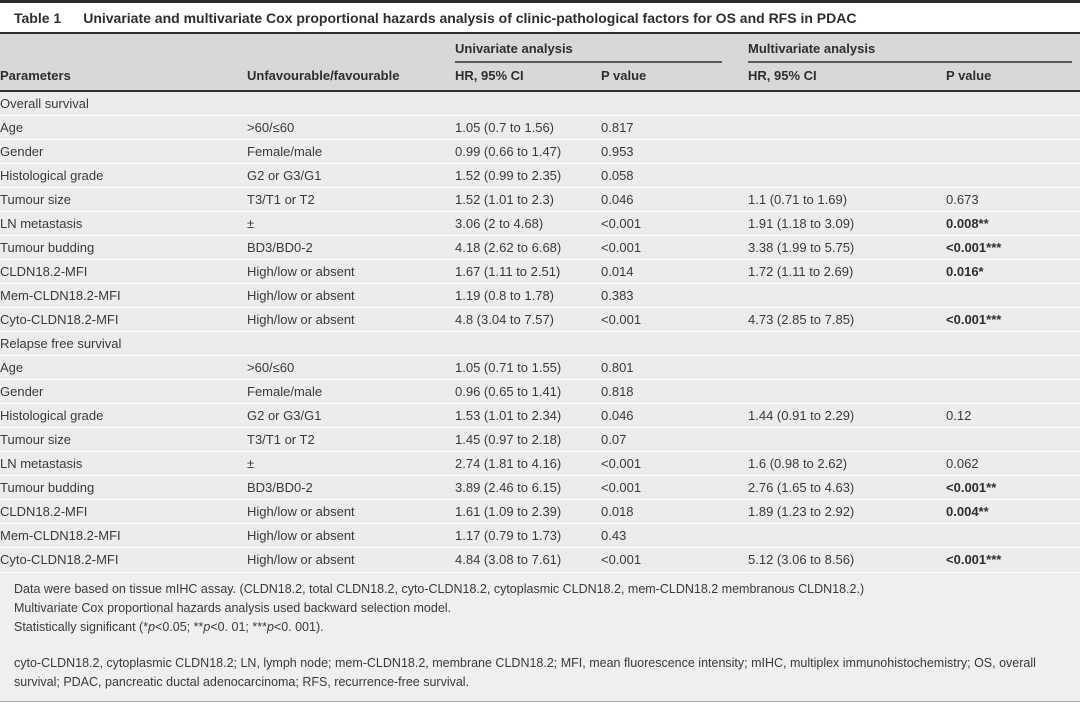  Describe the element at coordinates (1013, 415) in the screenshot. I see `cell-multi-p-value: 0.12` at that location.